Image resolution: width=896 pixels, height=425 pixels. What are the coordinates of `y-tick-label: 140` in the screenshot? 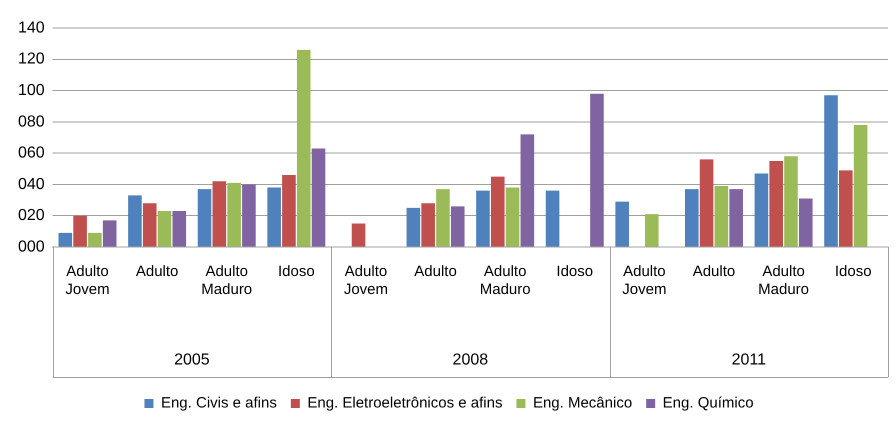 It's located at (31, 27).